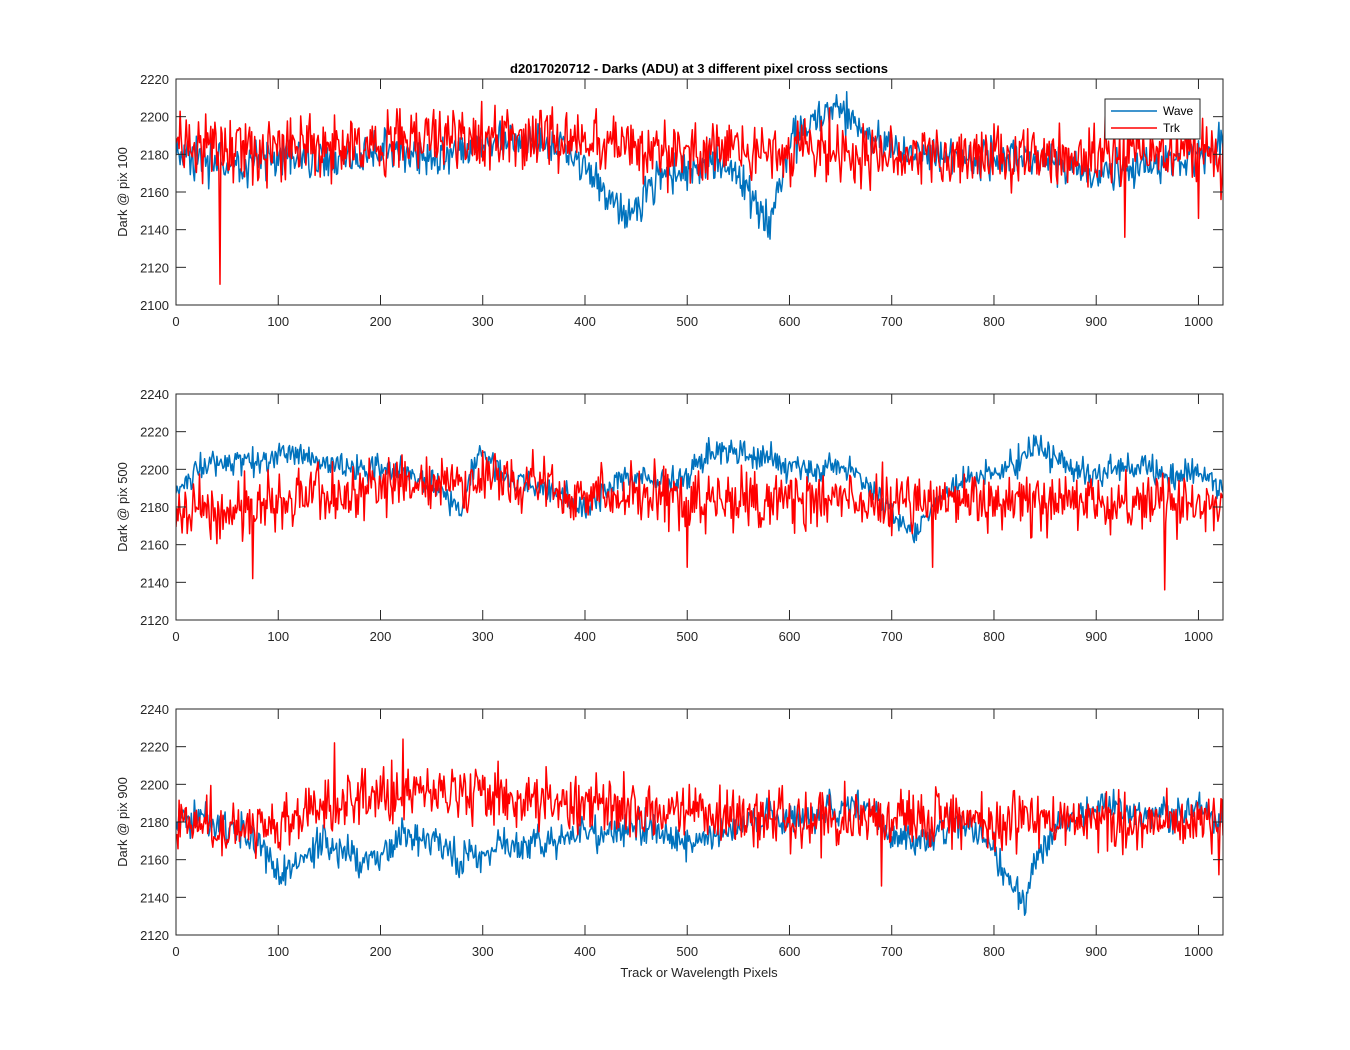  Describe the element at coordinates (1172, 128) in the screenshot. I see `legend-label-trk: Trk` at that location.